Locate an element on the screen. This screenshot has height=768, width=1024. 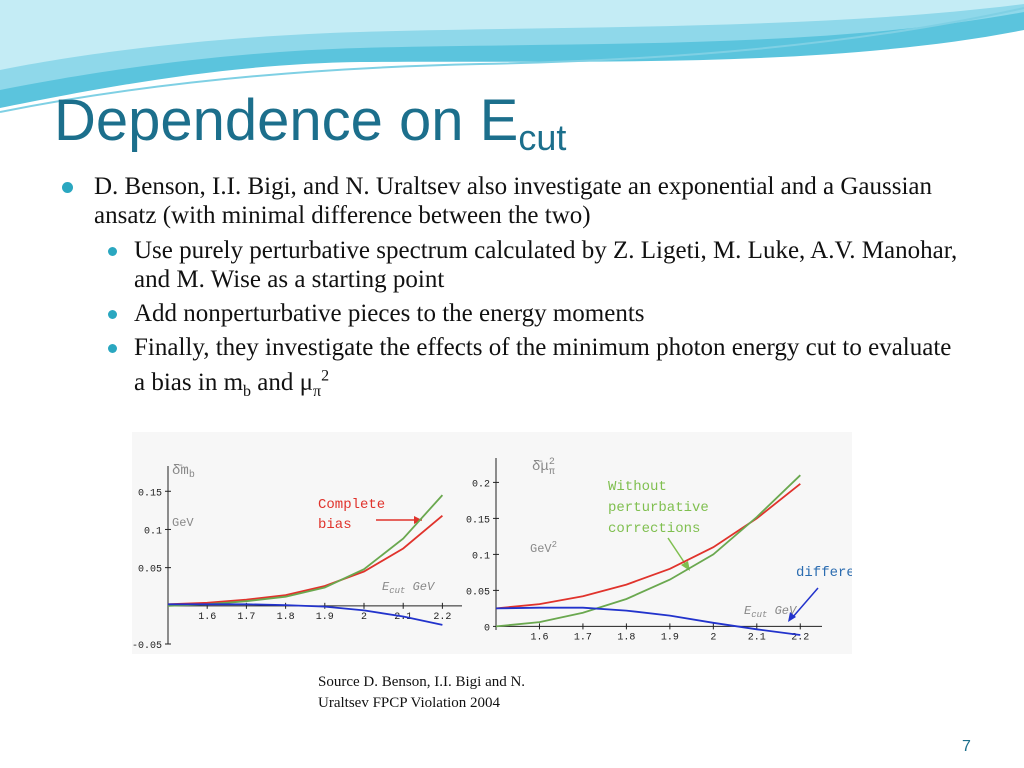
page-number: 7 is located at coordinates (966, 746).